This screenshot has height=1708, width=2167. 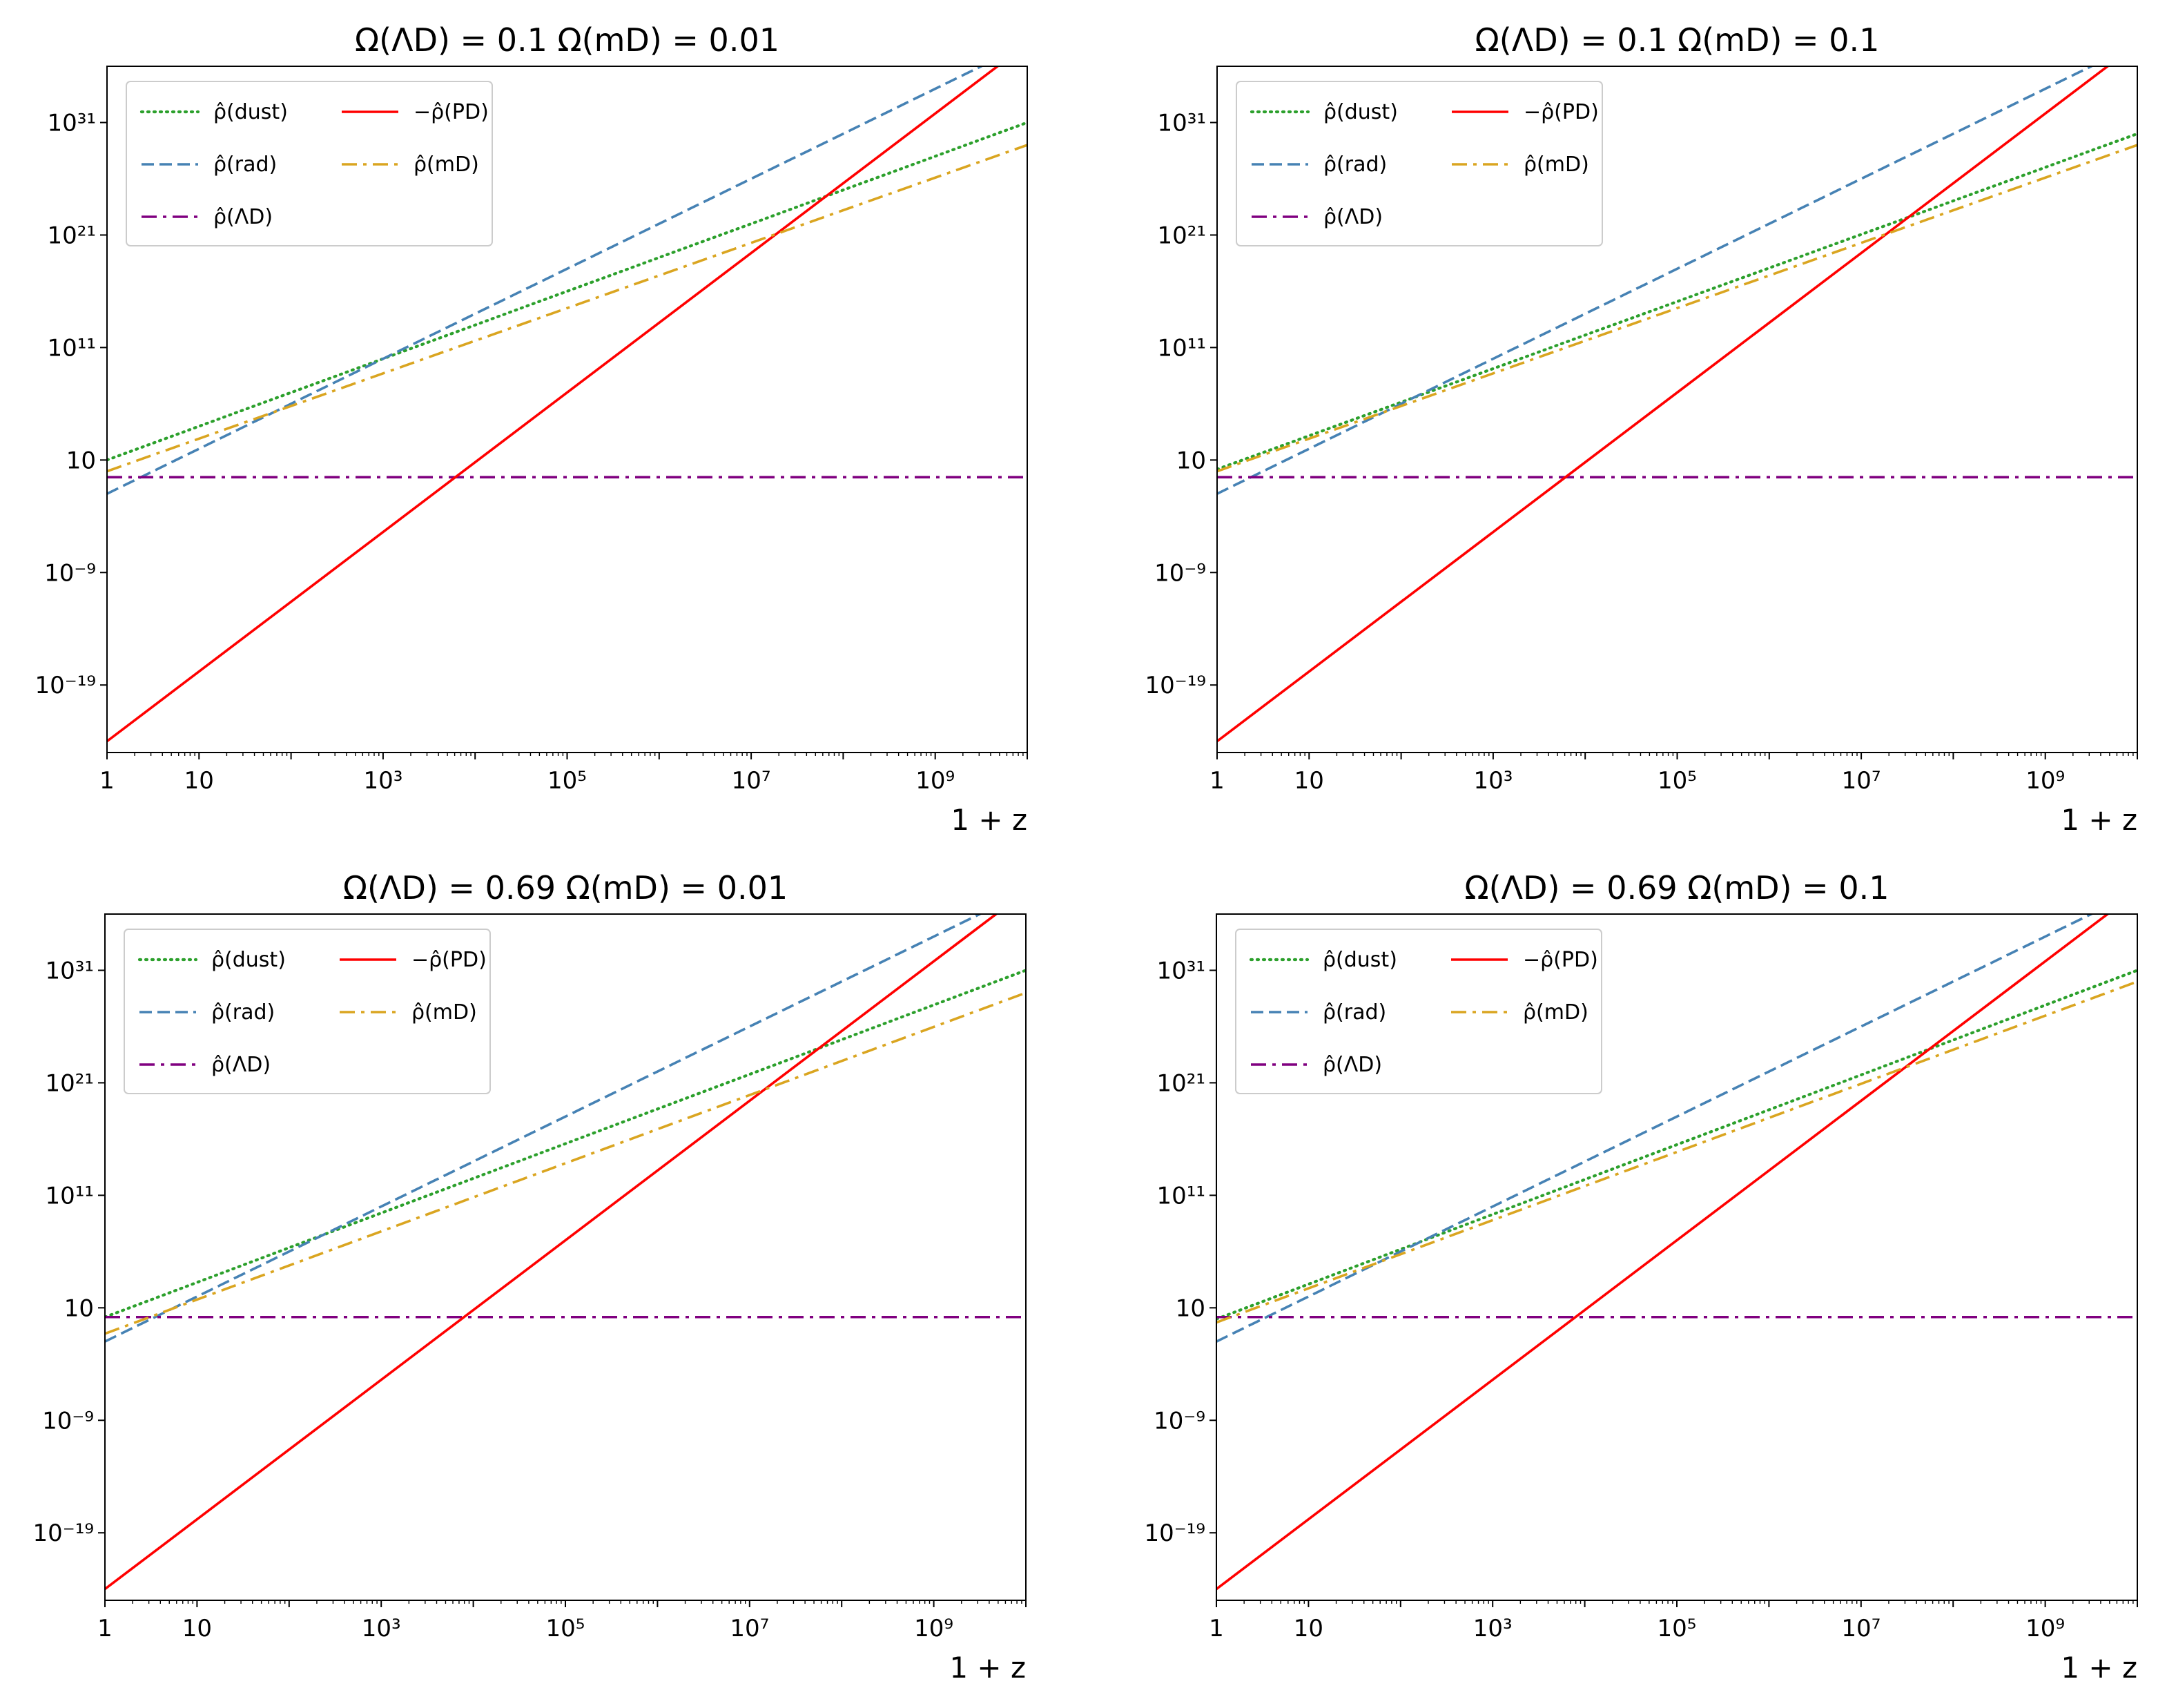 I want to click on chart-title: Ω(ΛD) = 0.69 Ω(mD) = 0.1, so click(x=1677, y=887).